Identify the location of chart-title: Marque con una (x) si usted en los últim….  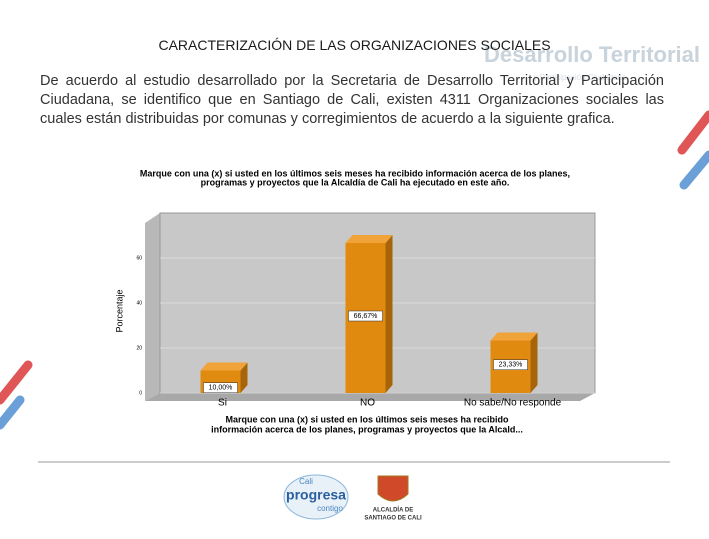
(355, 173).